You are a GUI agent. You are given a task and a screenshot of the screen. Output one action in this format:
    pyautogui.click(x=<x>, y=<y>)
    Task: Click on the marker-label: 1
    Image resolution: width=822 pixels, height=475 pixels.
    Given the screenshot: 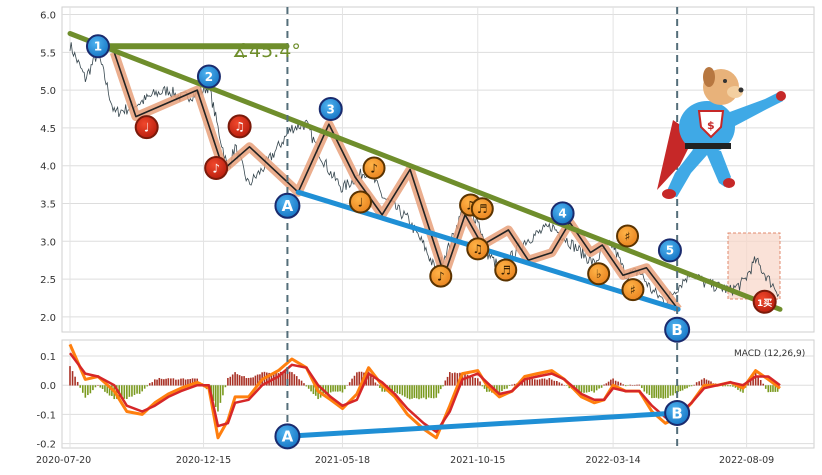 What is the action you would take?
    pyautogui.click(x=98, y=47)
    